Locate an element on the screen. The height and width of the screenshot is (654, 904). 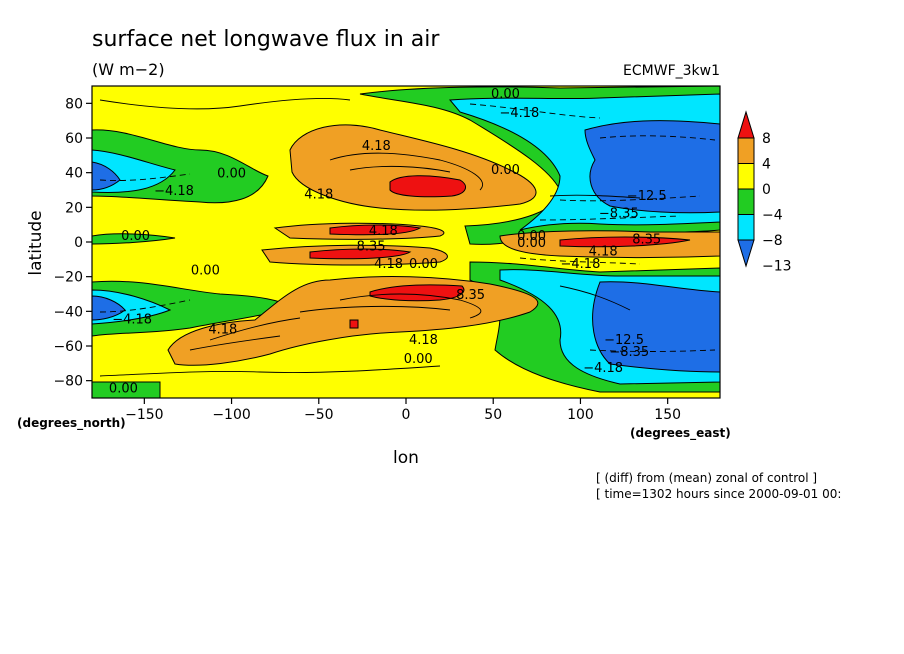
x-axis-label: lon is located at coordinates (406, 458).